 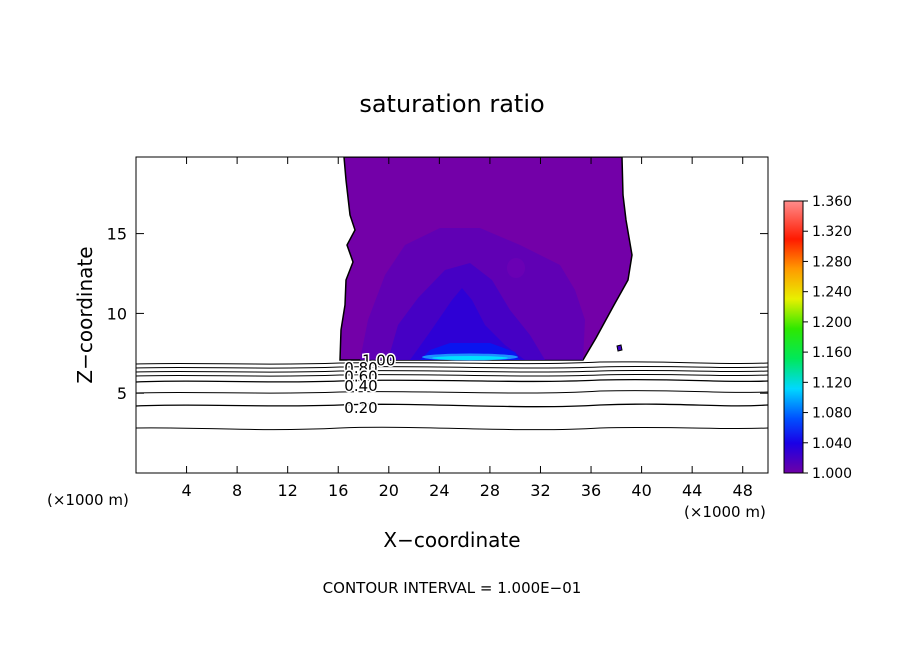 I want to click on contour-label: 1.00, so click(x=378, y=361).